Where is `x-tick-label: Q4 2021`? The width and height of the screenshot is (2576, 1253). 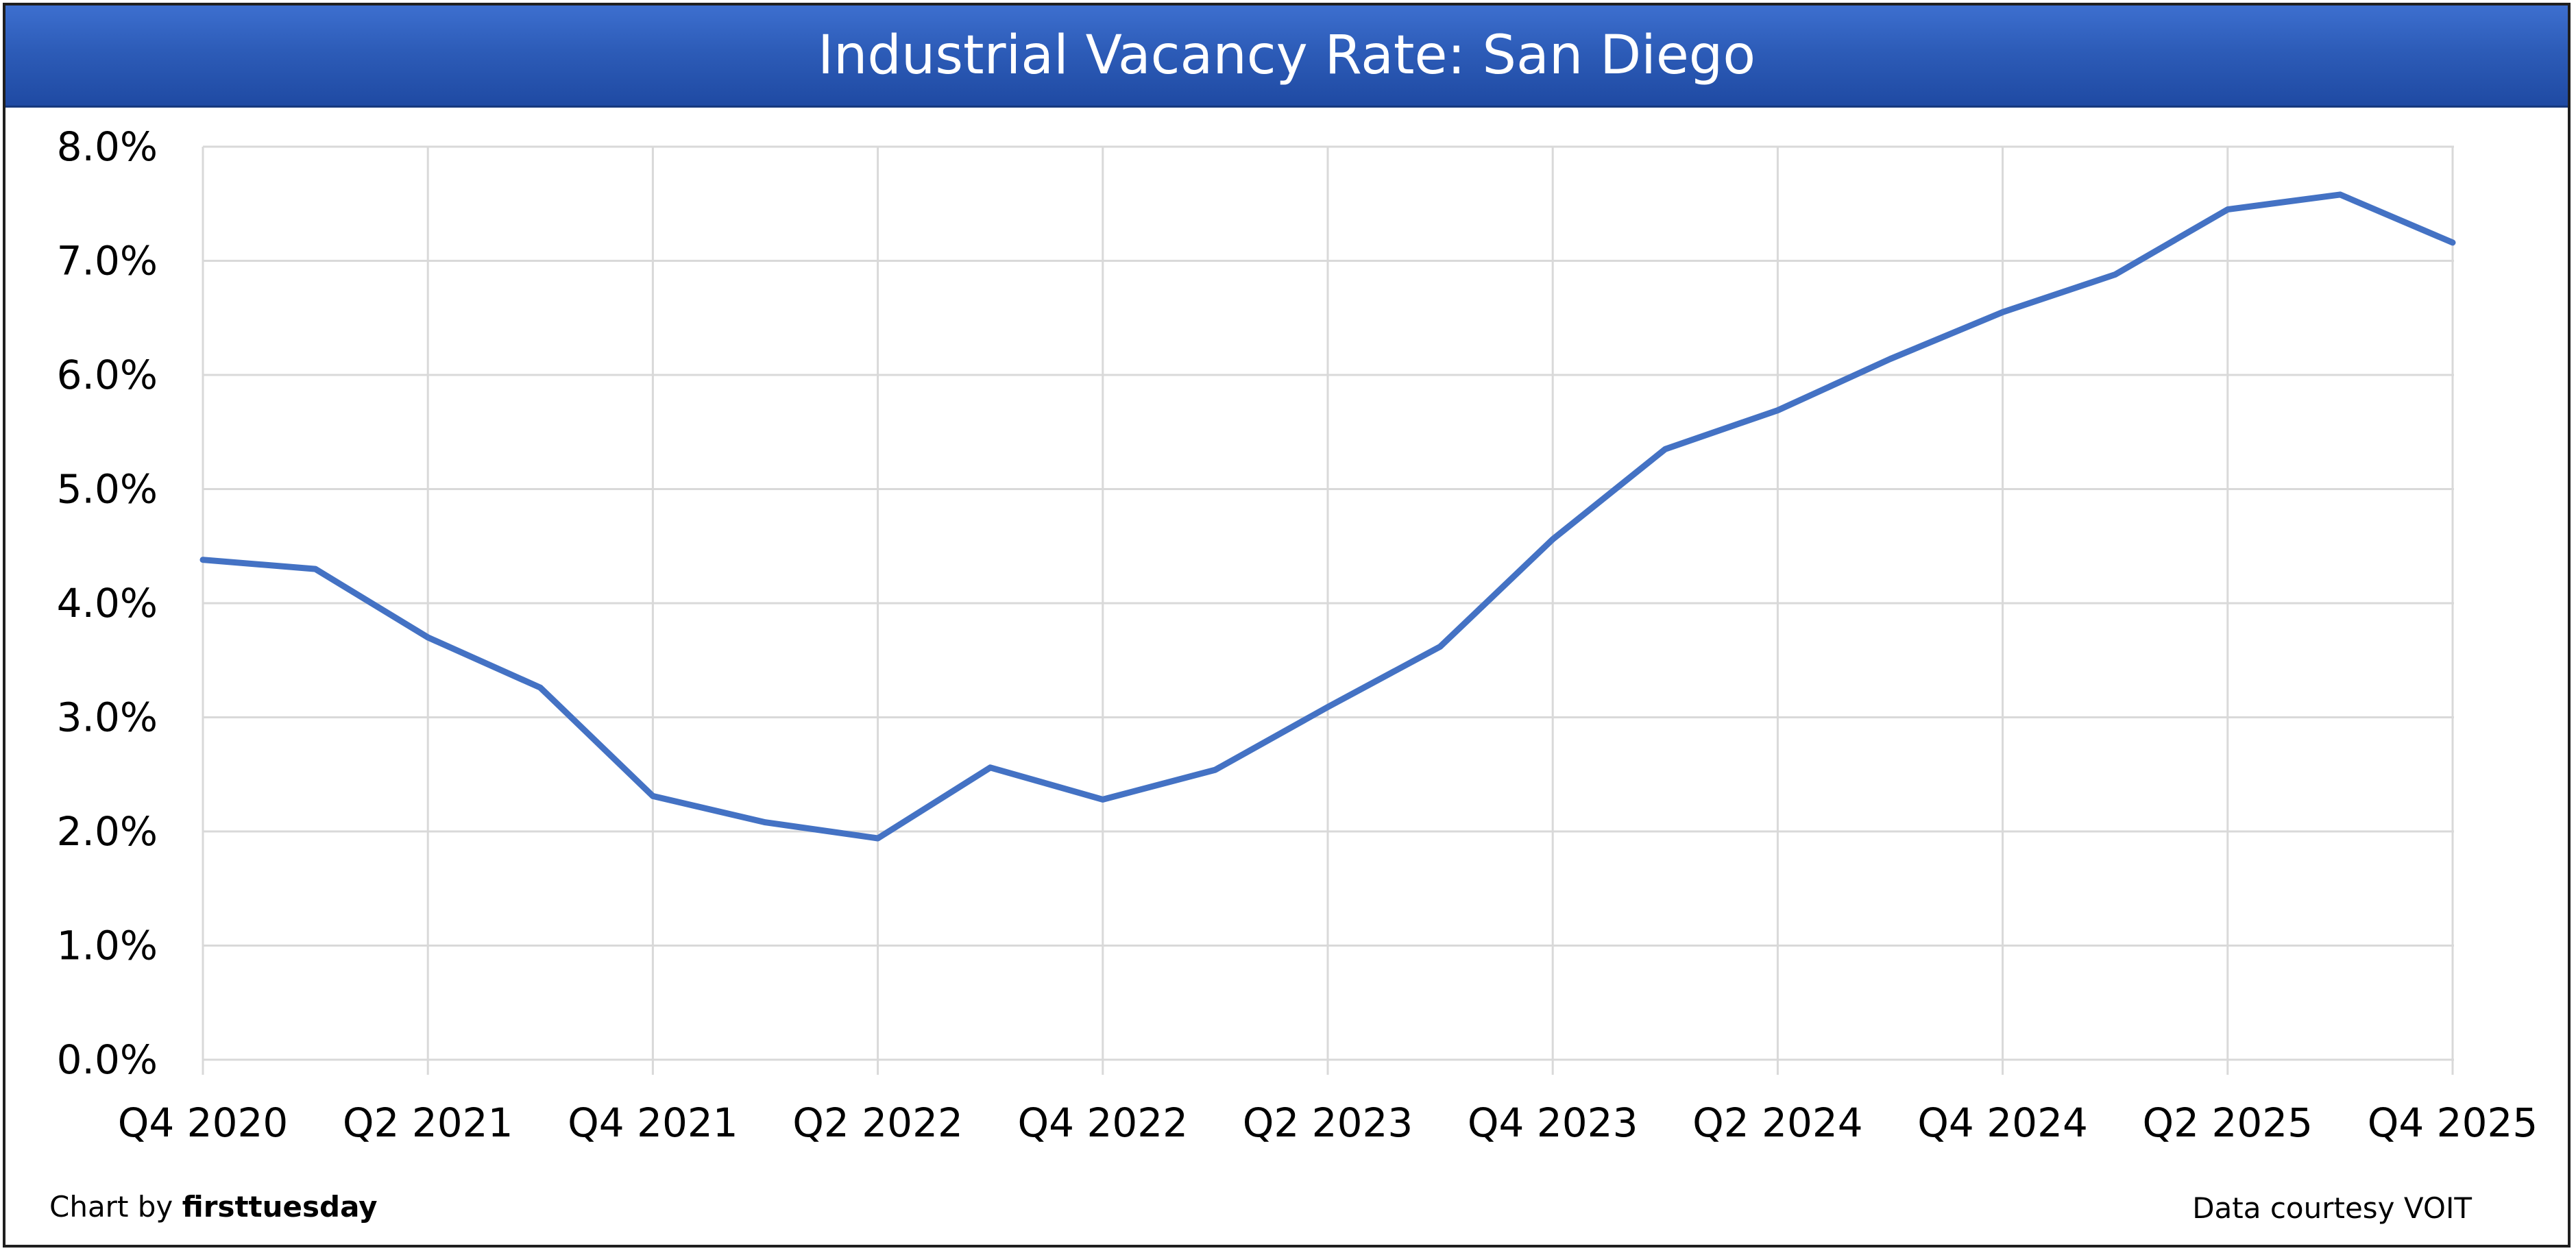 x-tick-label: Q4 2021 is located at coordinates (653, 1122).